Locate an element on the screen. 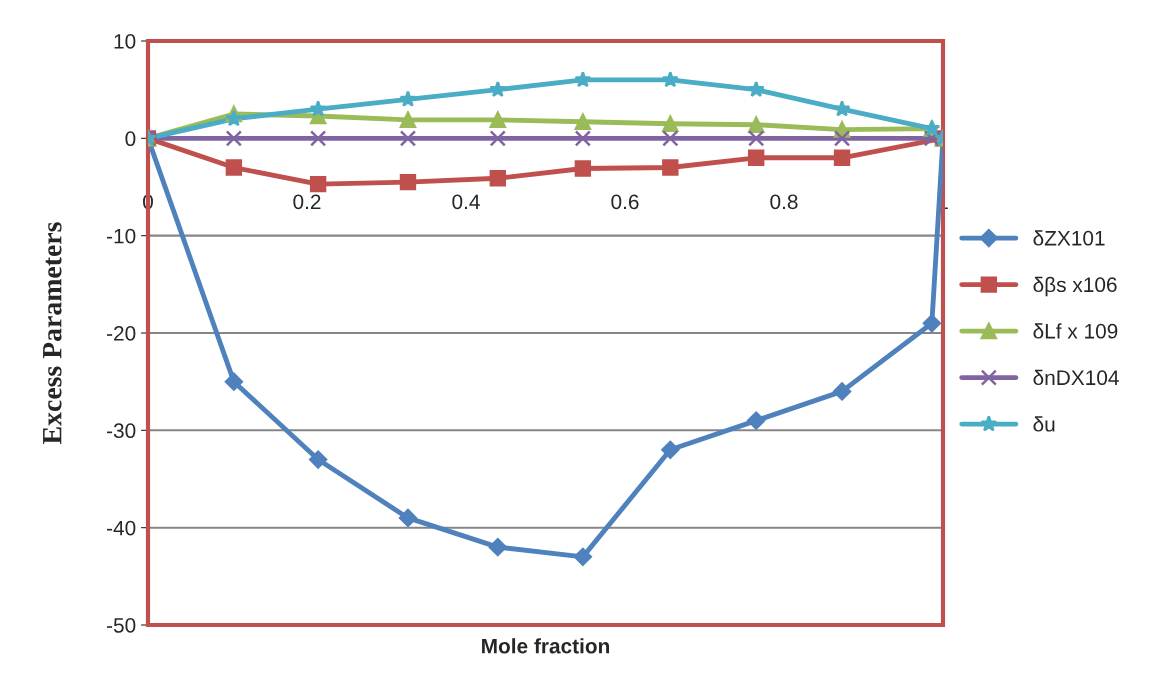 Image resolution: width=1163 pixels, height=686 pixels. x-tick-label: 0.8 is located at coordinates (784, 202).